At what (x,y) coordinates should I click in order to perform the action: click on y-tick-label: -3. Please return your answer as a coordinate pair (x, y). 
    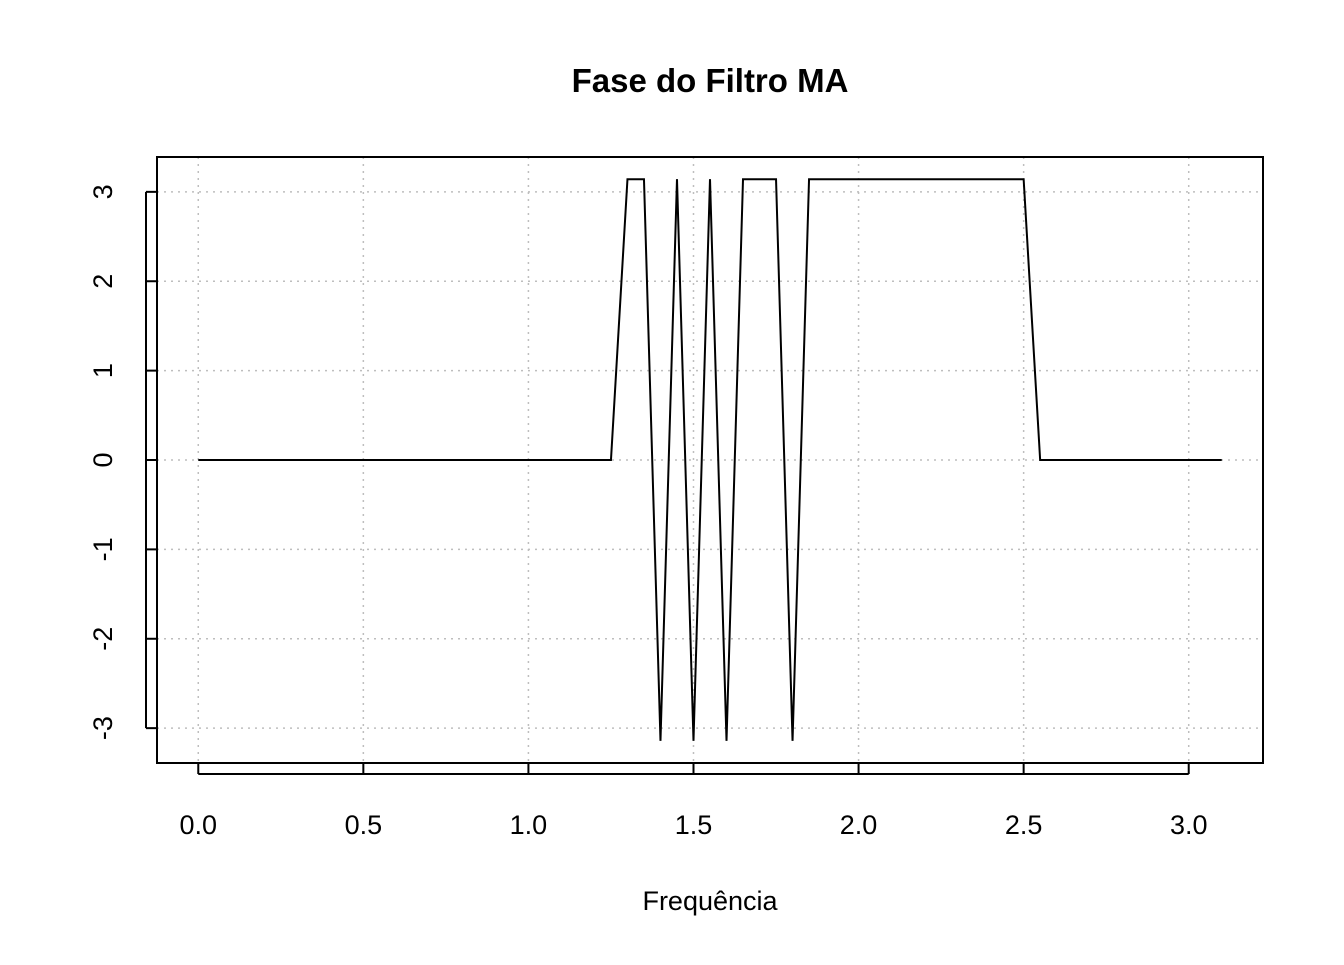
    Looking at the image, I should click on (103, 728).